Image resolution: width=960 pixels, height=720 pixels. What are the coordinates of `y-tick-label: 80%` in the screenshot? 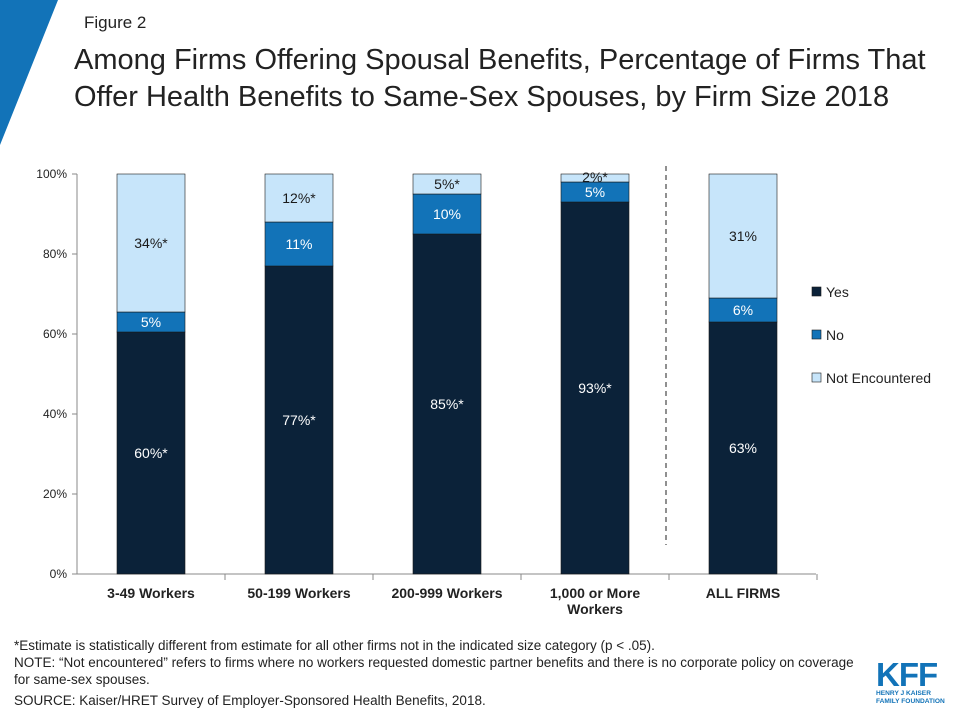 It's located at (55, 254).